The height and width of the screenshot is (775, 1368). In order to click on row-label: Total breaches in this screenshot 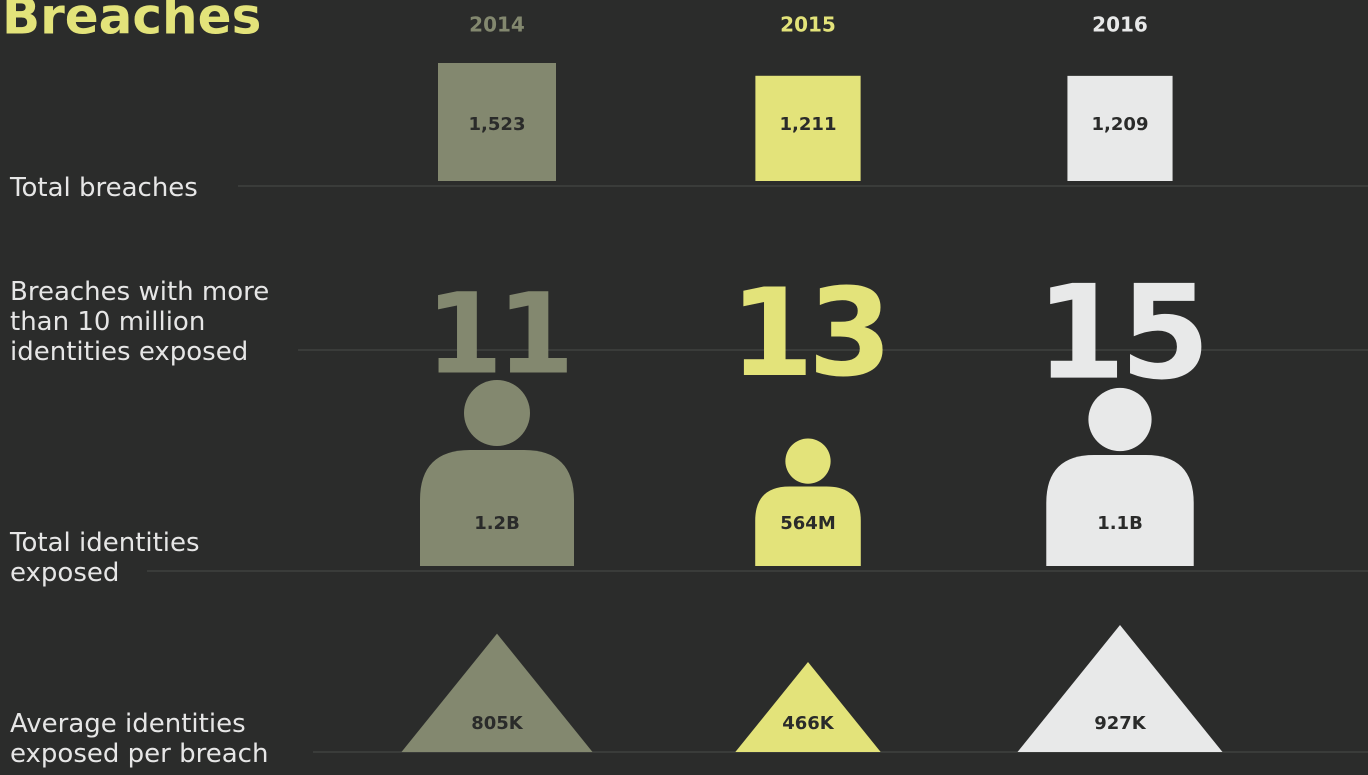, I will do `click(104, 188)`.